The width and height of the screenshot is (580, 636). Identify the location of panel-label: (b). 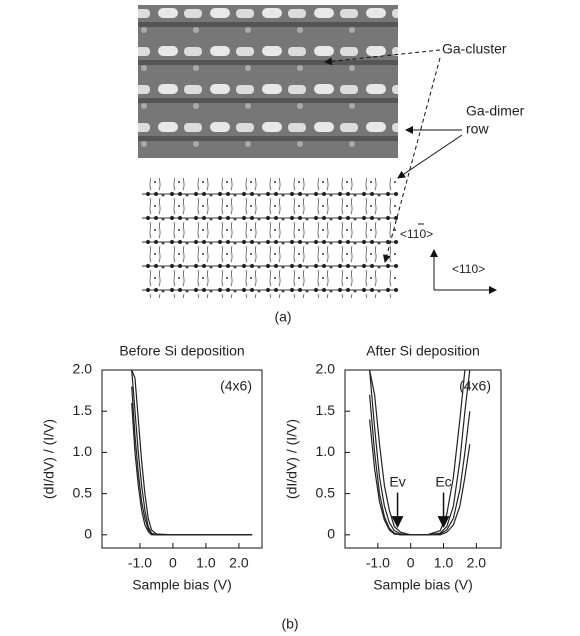
(289, 624).